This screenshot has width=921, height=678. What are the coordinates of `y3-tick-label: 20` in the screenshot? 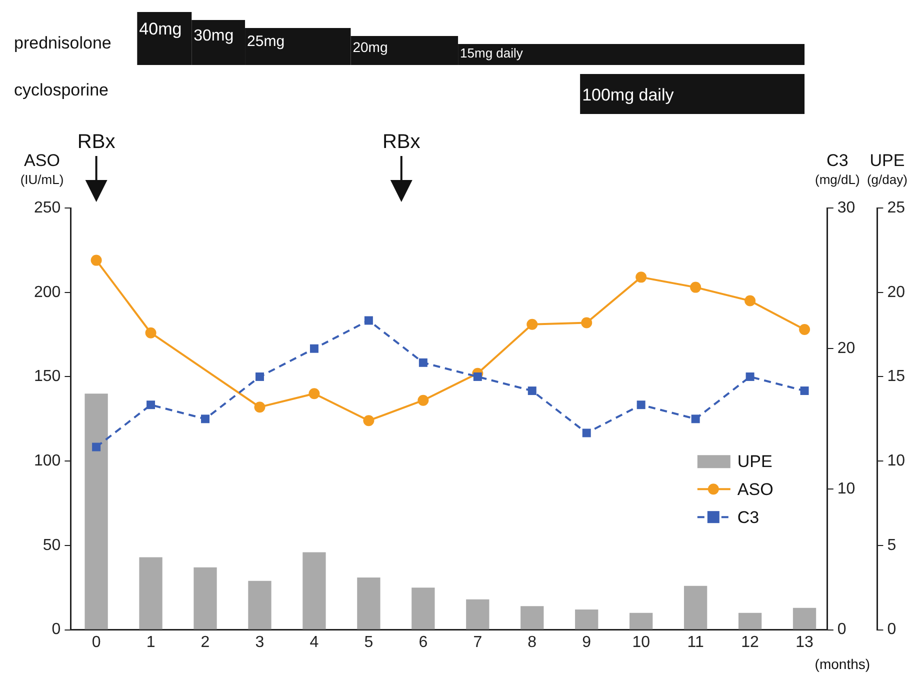 It's located at (896, 292).